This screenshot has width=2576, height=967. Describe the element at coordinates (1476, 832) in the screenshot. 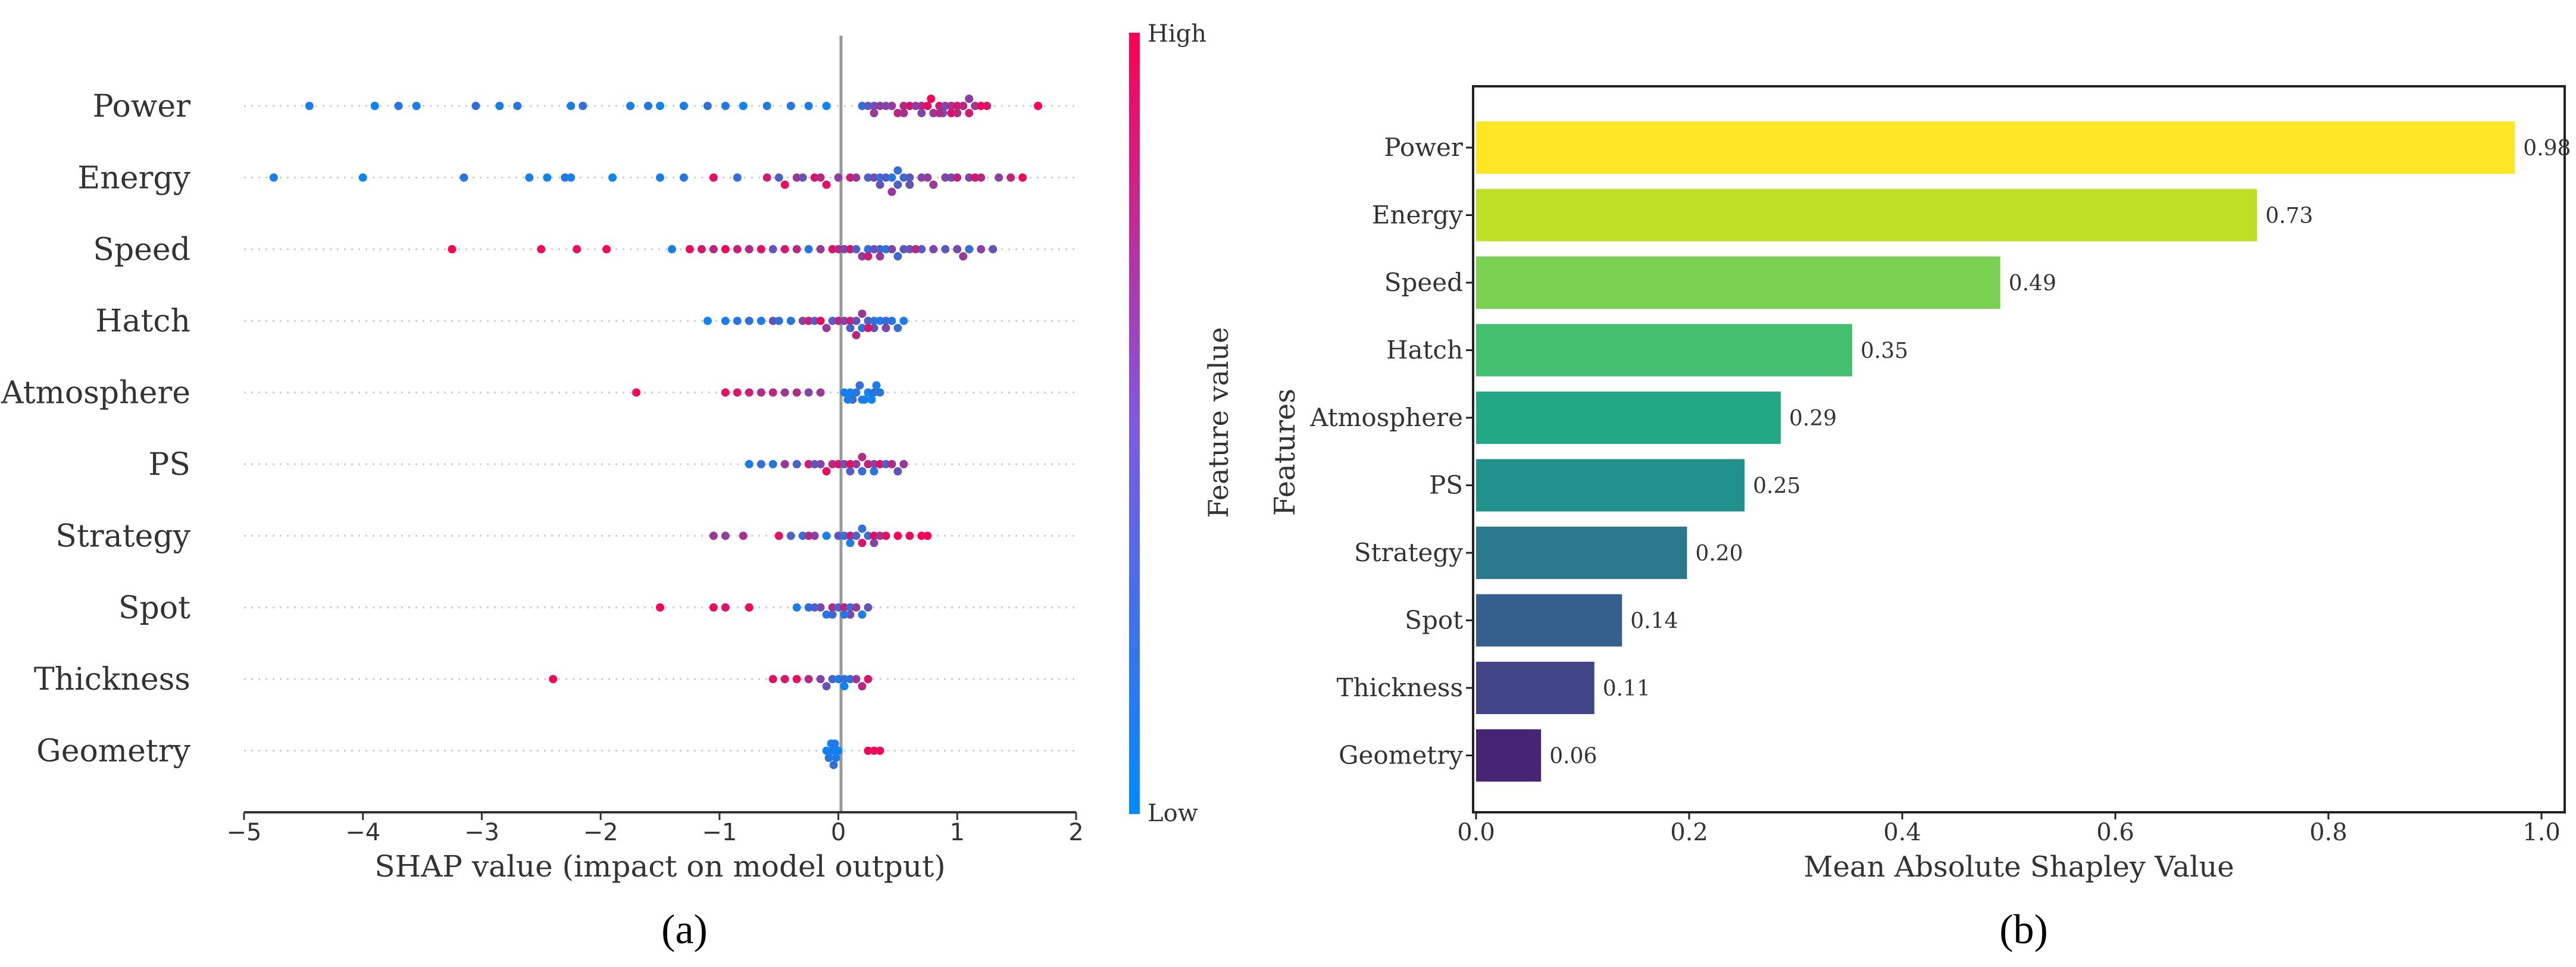

I see `x-tick-label: 0.0` at that location.